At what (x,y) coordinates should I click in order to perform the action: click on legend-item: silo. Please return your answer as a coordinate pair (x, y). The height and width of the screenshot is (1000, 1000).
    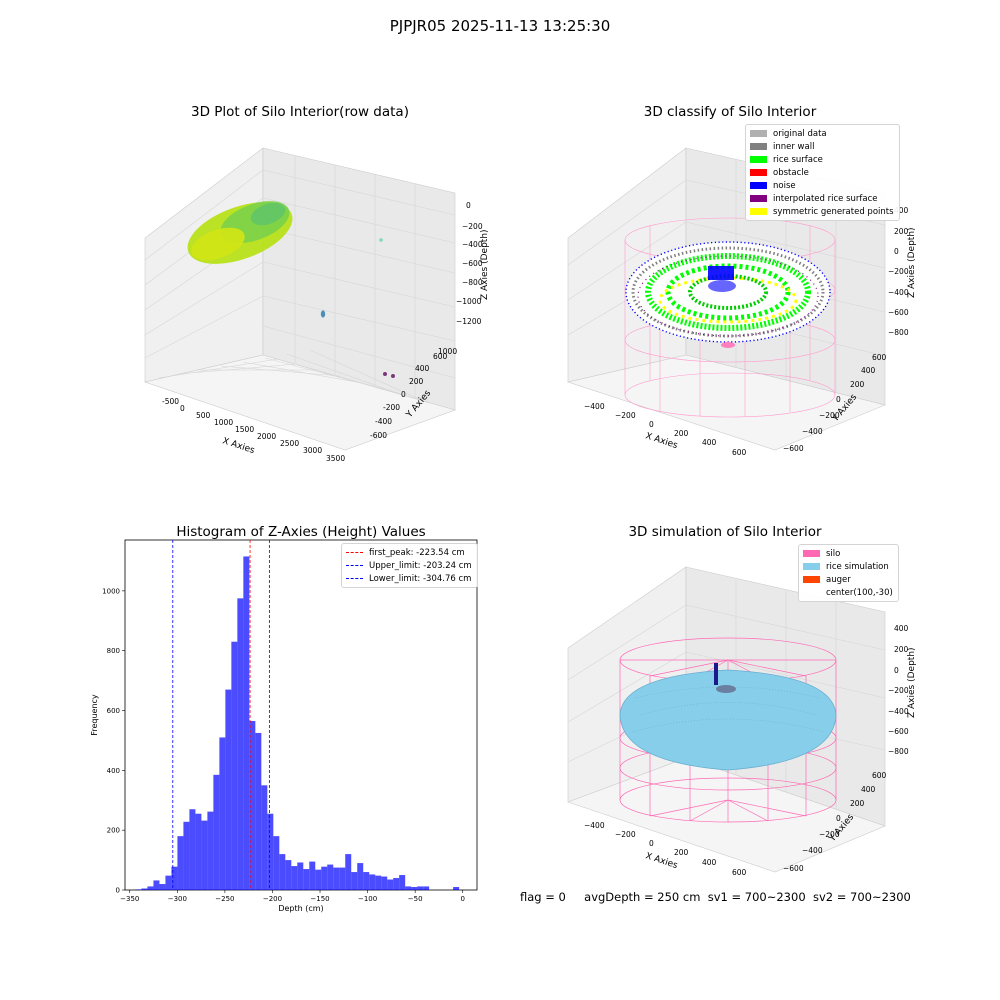
    Looking at the image, I should click on (848, 553).